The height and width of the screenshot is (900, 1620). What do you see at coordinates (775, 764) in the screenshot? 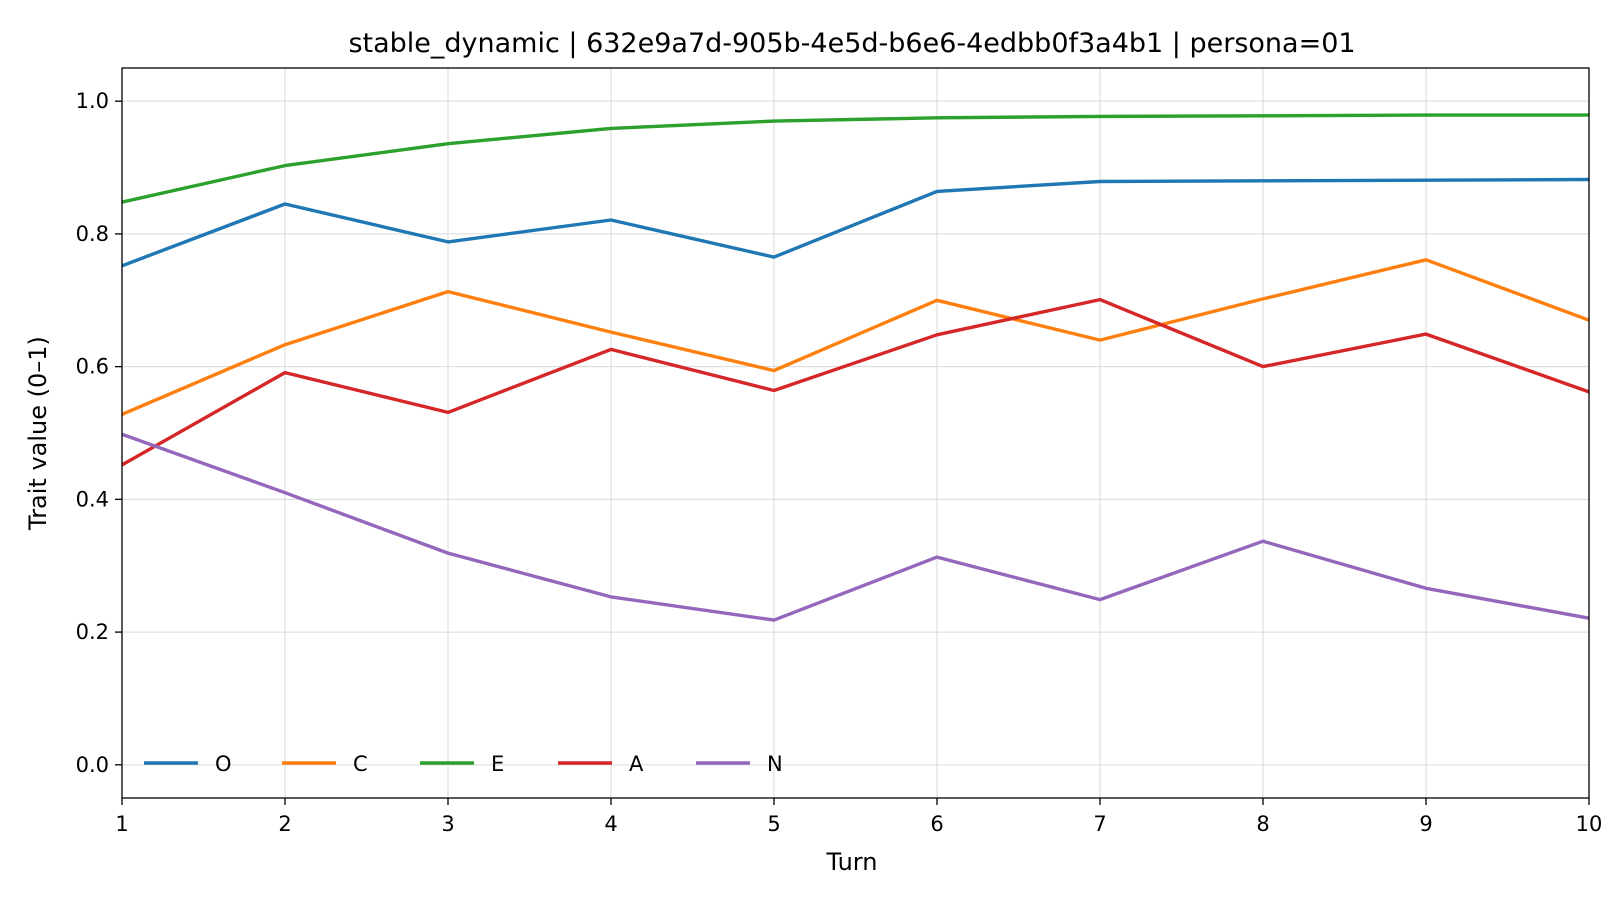
I see `legend-label-n: N` at bounding box center [775, 764].